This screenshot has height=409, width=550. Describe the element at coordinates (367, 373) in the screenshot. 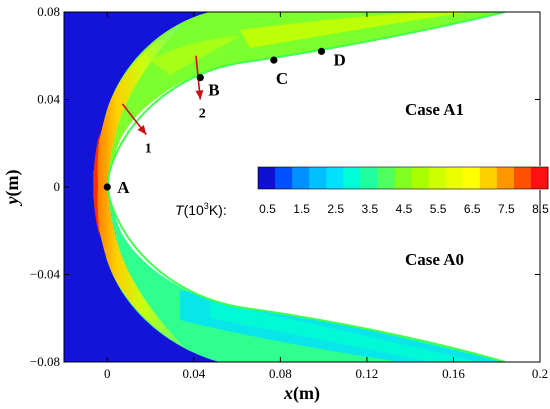

I see `x-tick-label: 0.12` at that location.